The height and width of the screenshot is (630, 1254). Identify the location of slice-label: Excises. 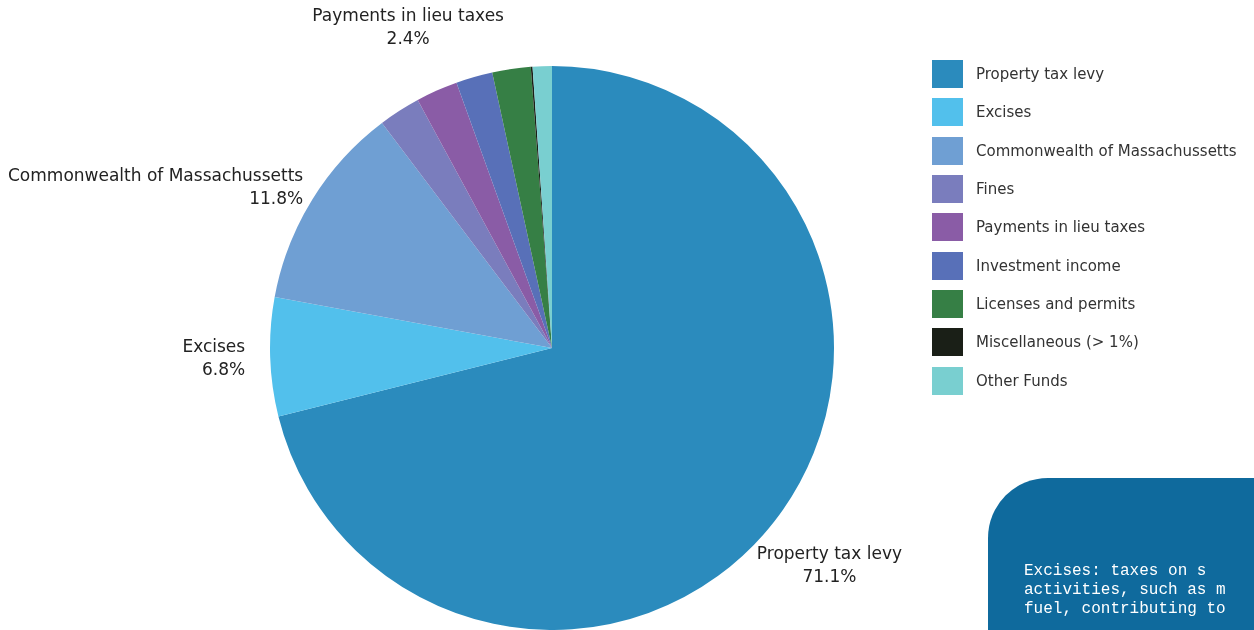
(214, 345).